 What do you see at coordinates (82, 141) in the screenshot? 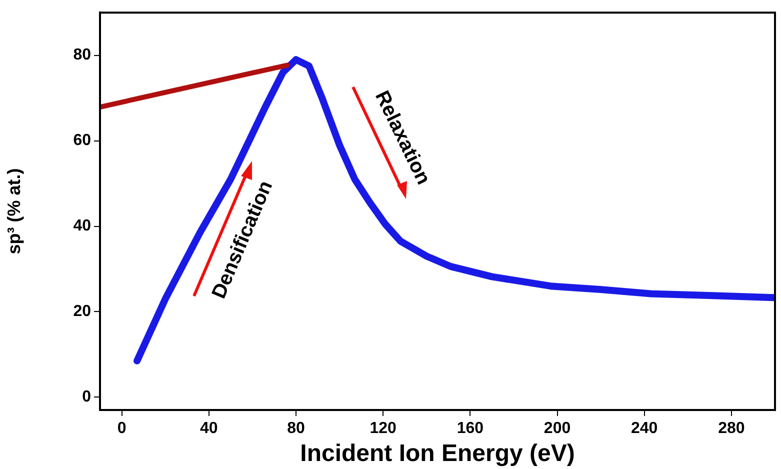
I see `y-tick-label: 60` at bounding box center [82, 141].